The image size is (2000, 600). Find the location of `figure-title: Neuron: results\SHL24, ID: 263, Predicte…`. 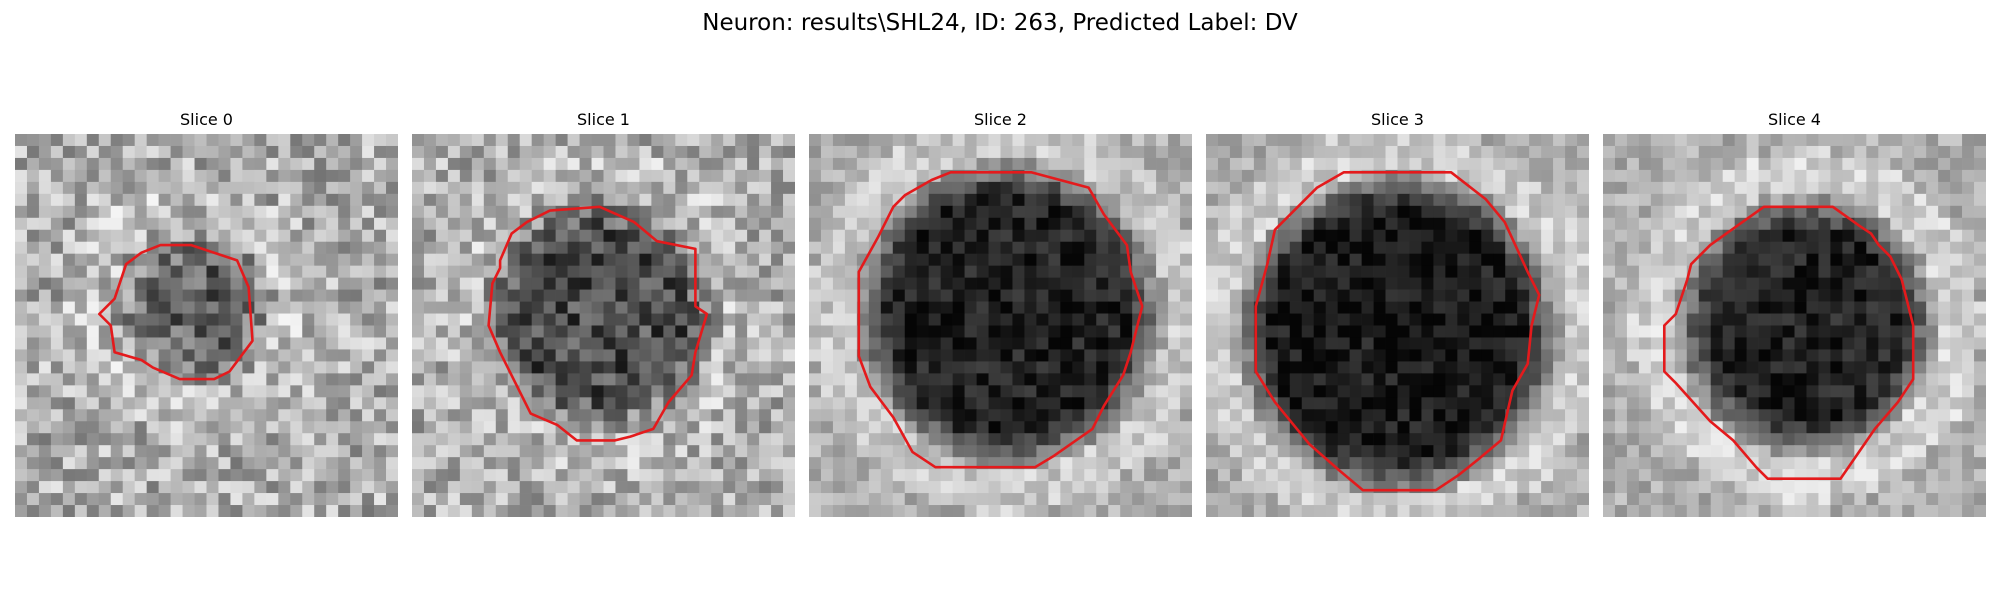

figure-title: Neuron: results\SHL24, ID: 263, Predicte… is located at coordinates (1000, 23).